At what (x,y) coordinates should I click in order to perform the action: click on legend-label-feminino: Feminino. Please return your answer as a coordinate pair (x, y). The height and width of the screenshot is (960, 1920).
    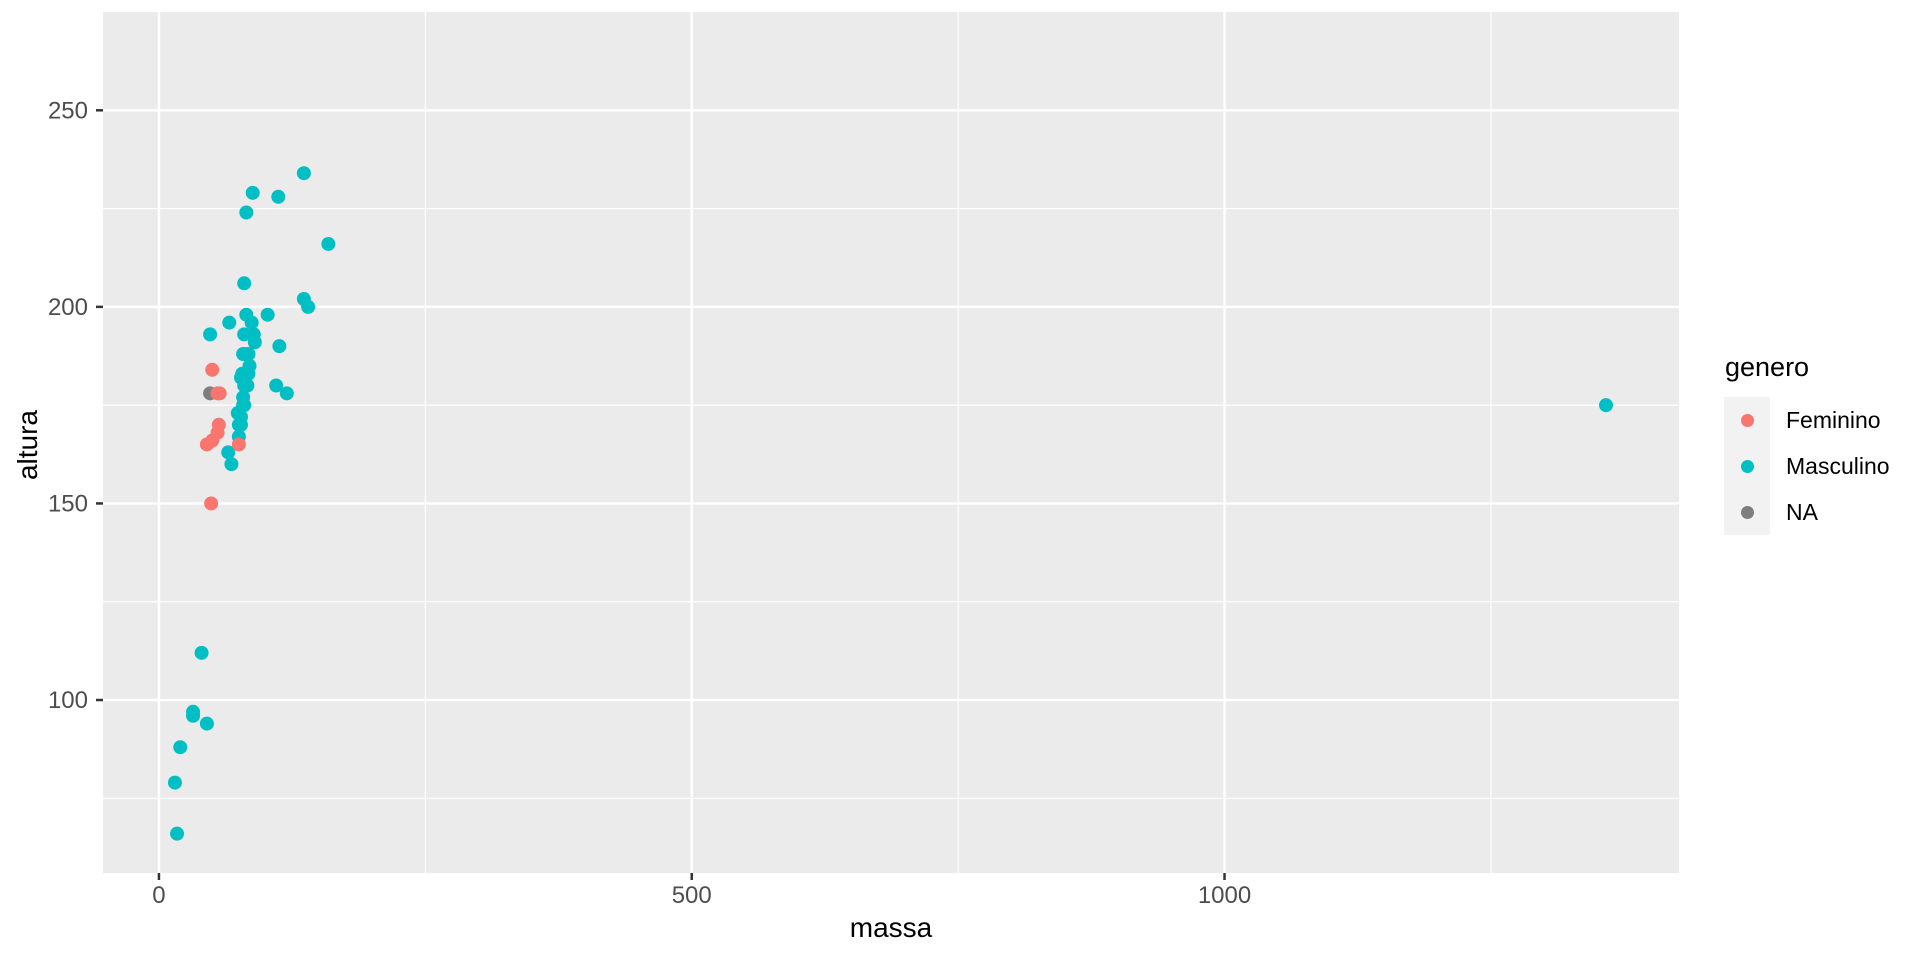
    Looking at the image, I should click on (1833, 419).